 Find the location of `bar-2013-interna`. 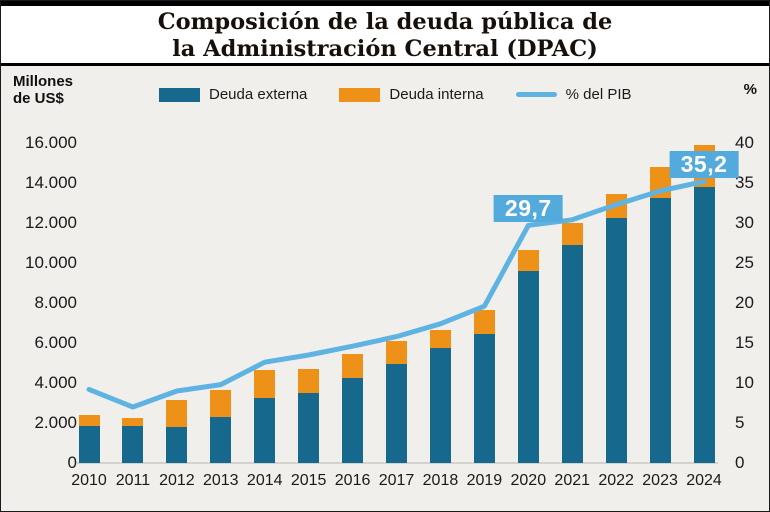

bar-2013-interna is located at coordinates (221, 403).